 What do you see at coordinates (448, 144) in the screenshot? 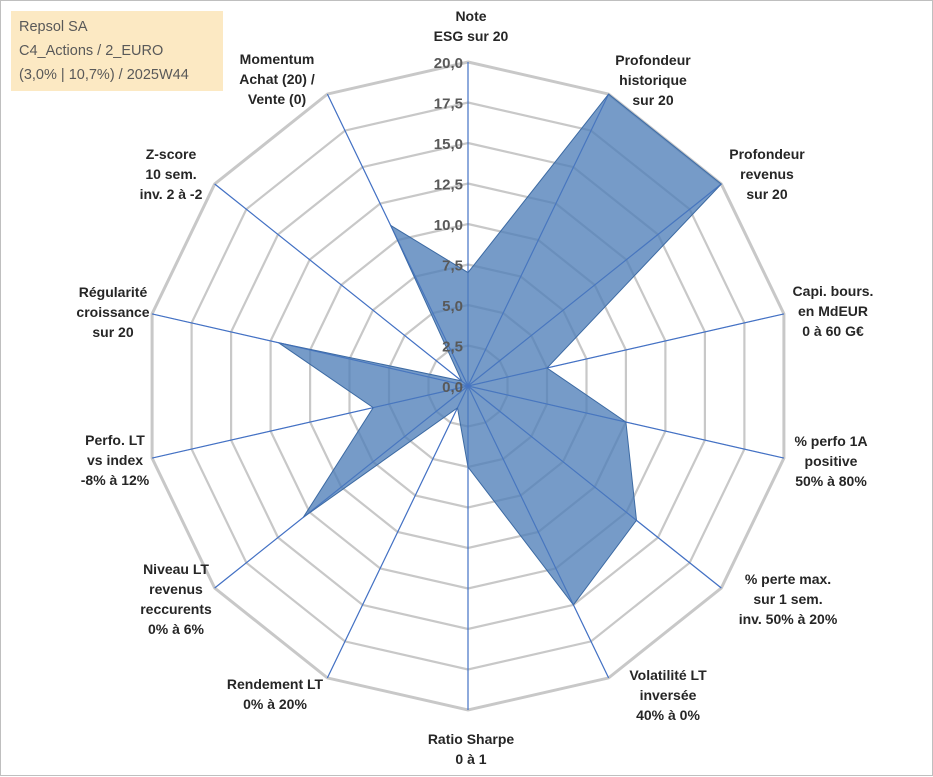
I see `tick-label: 15,0` at bounding box center [448, 144].